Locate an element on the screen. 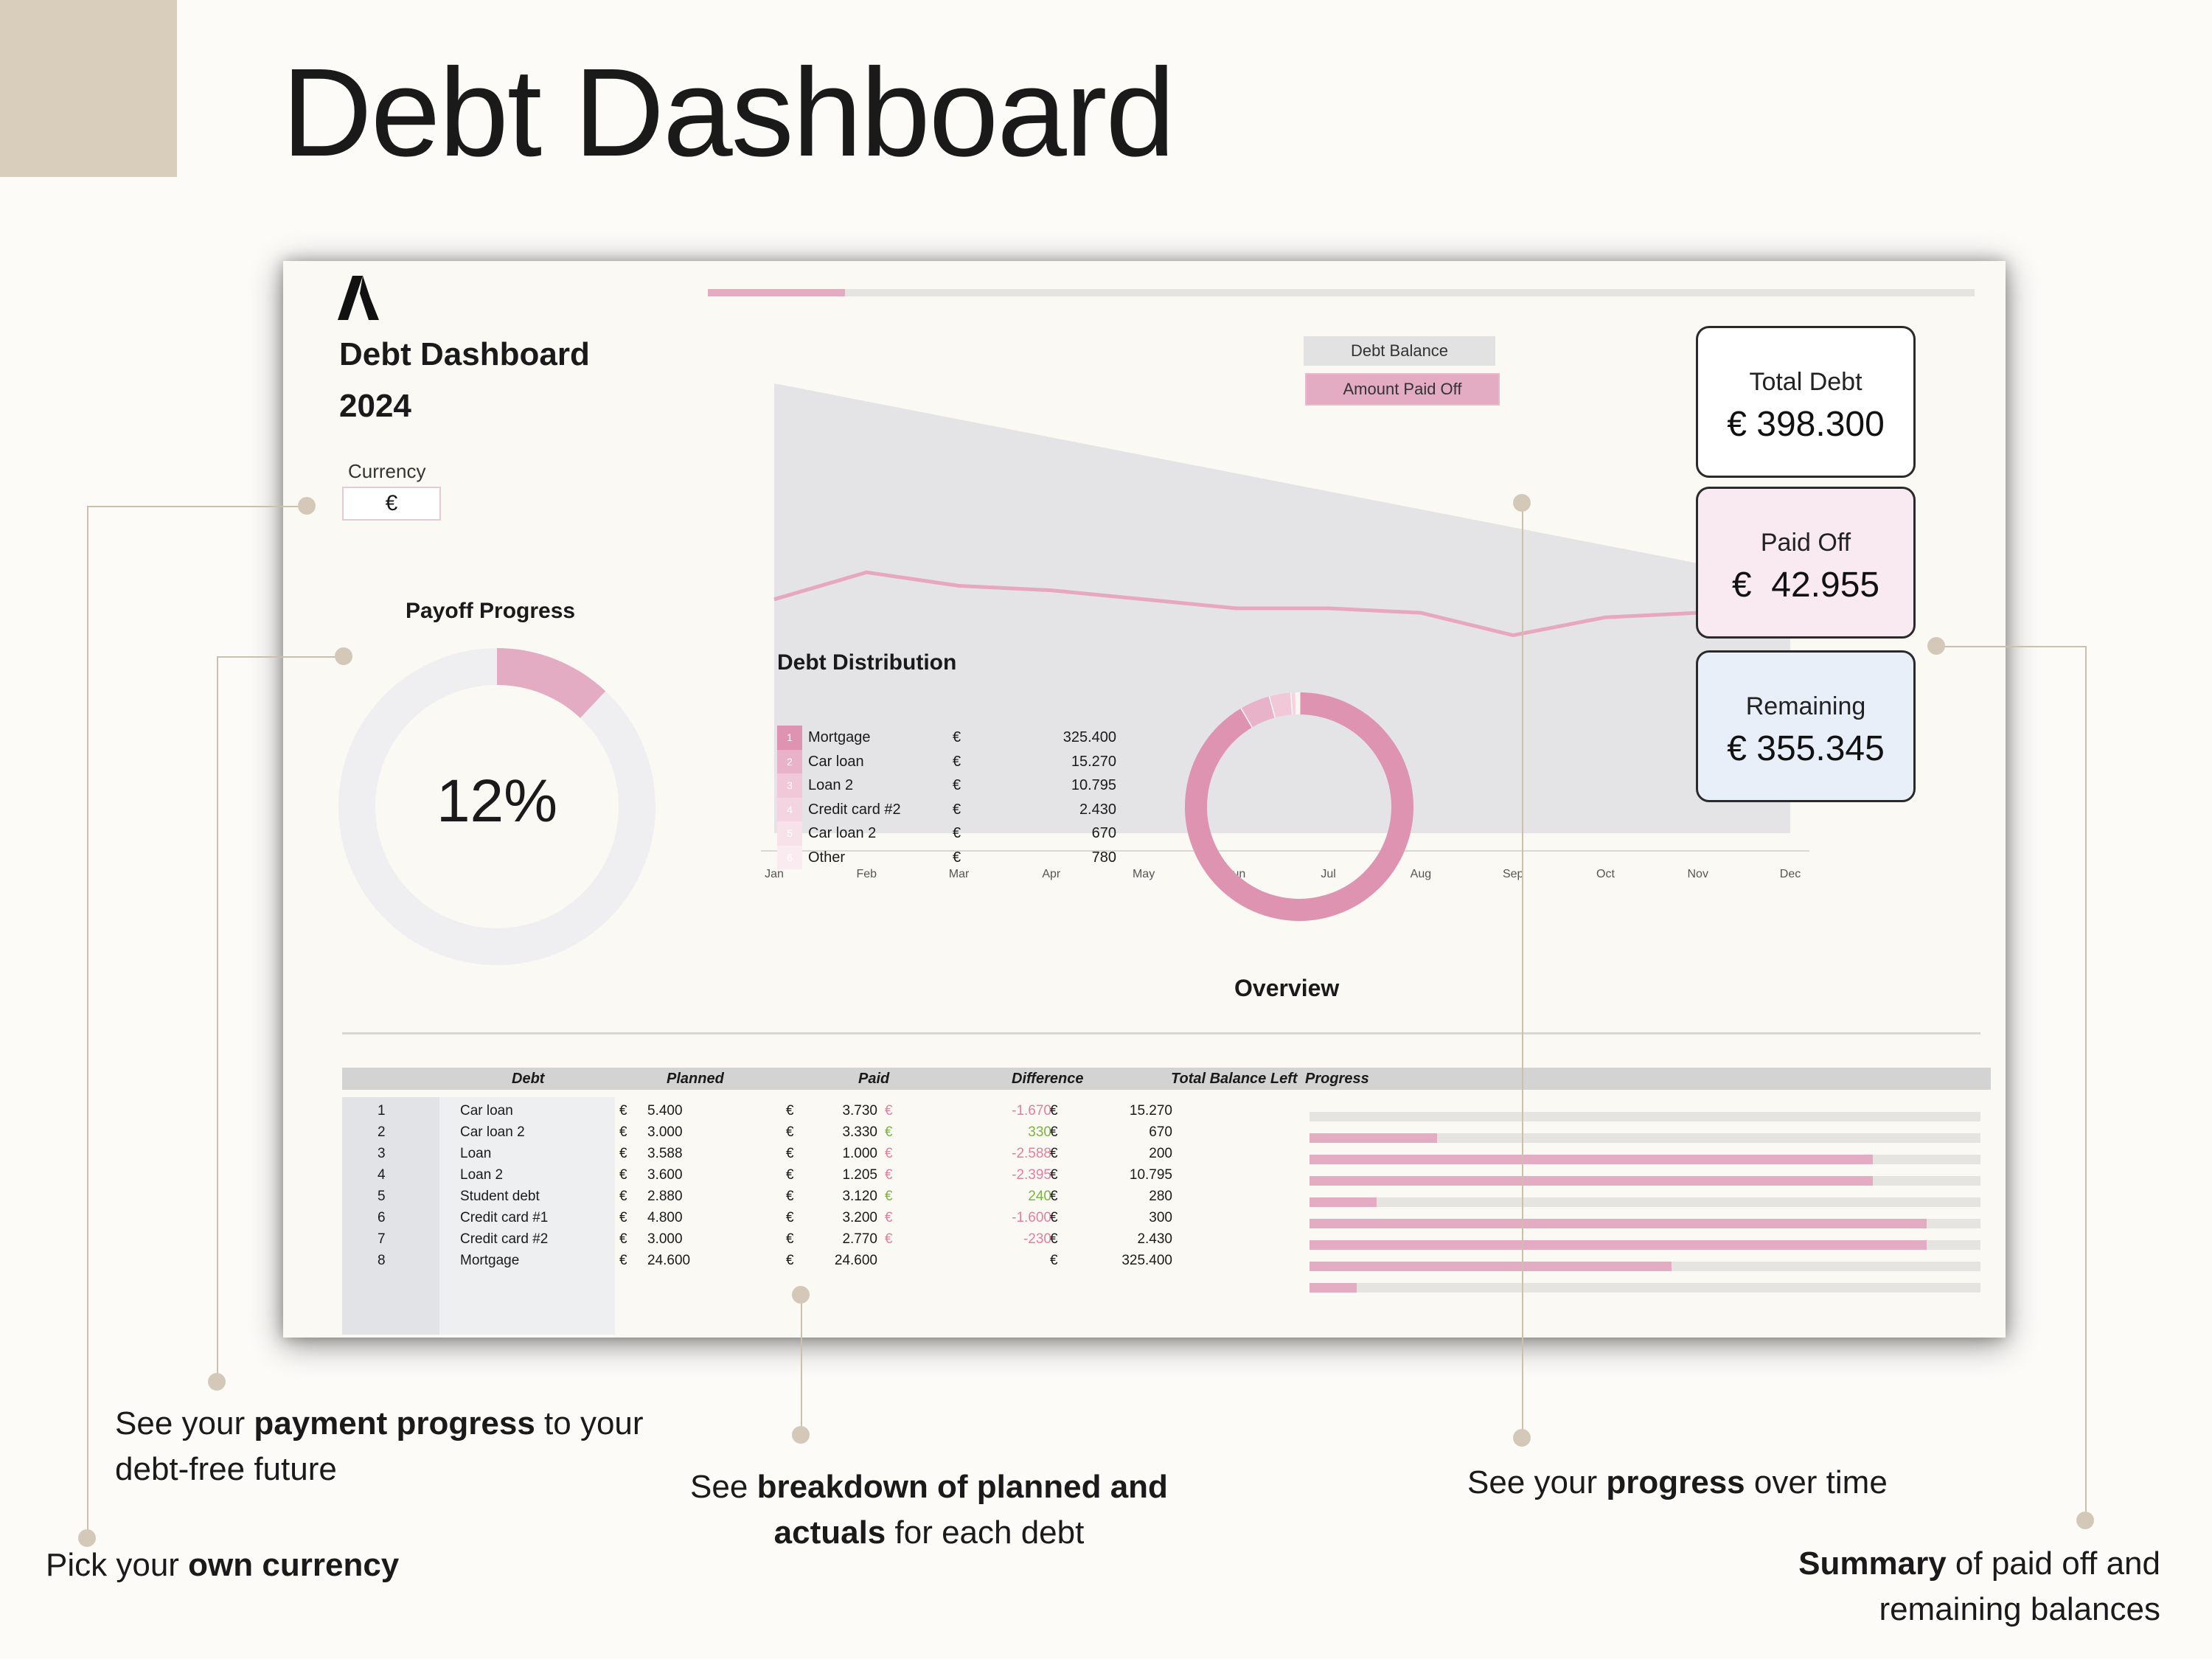  distribution-row: 1 Mortgage €325.400 is located at coordinates (946, 738).